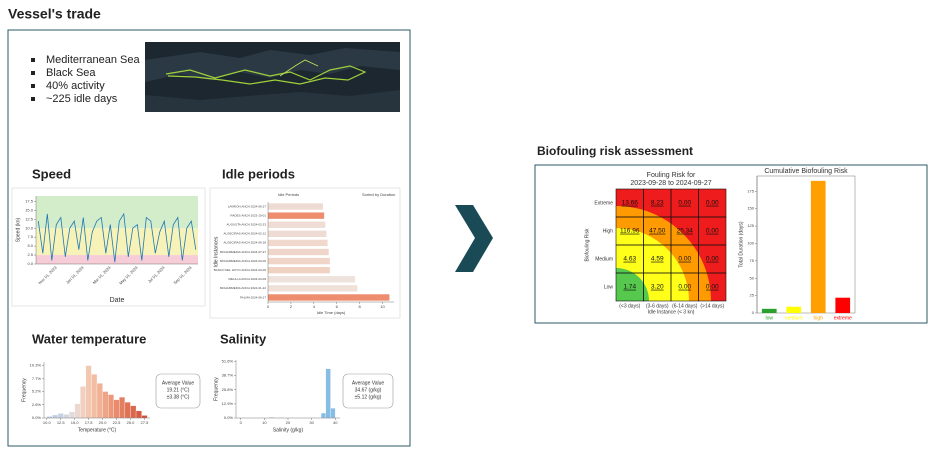 This screenshot has height=460, width=939. Describe the element at coordinates (29, 227) in the screenshot. I see `y-tick-label: 10.0` at that location.